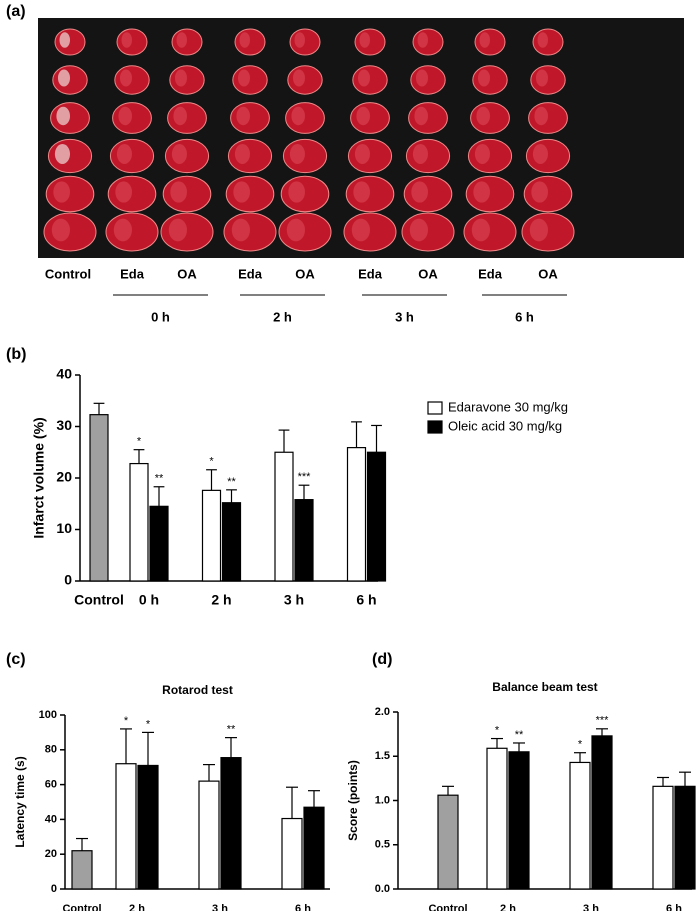 Image resolution: width=697 pixels, height=911 pixels. What do you see at coordinates (160, 316) in the screenshot?
I see `group-label: 0 h` at bounding box center [160, 316].